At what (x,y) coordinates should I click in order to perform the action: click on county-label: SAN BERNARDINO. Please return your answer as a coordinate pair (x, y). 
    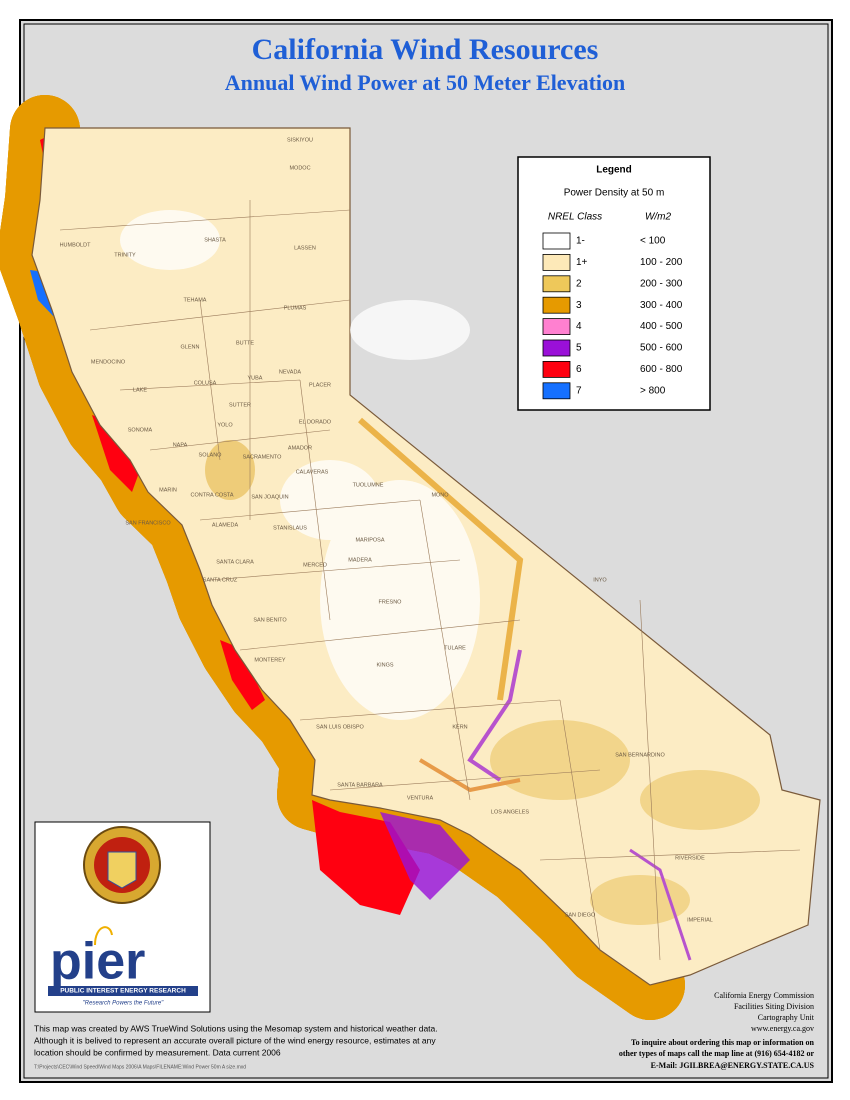
    Looking at the image, I should click on (640, 755).